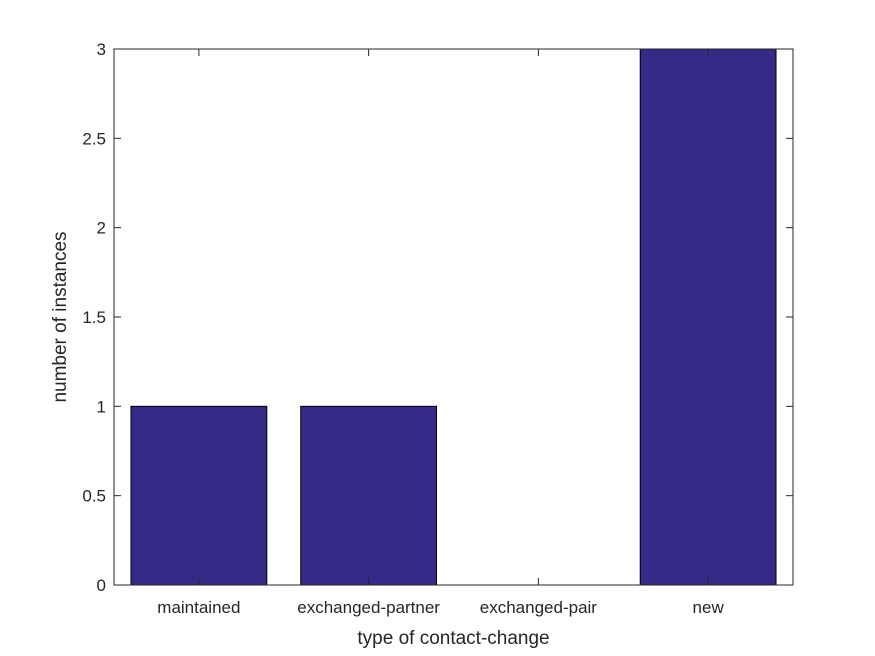  I want to click on y-tick-label: 1.5, so click(94, 317).